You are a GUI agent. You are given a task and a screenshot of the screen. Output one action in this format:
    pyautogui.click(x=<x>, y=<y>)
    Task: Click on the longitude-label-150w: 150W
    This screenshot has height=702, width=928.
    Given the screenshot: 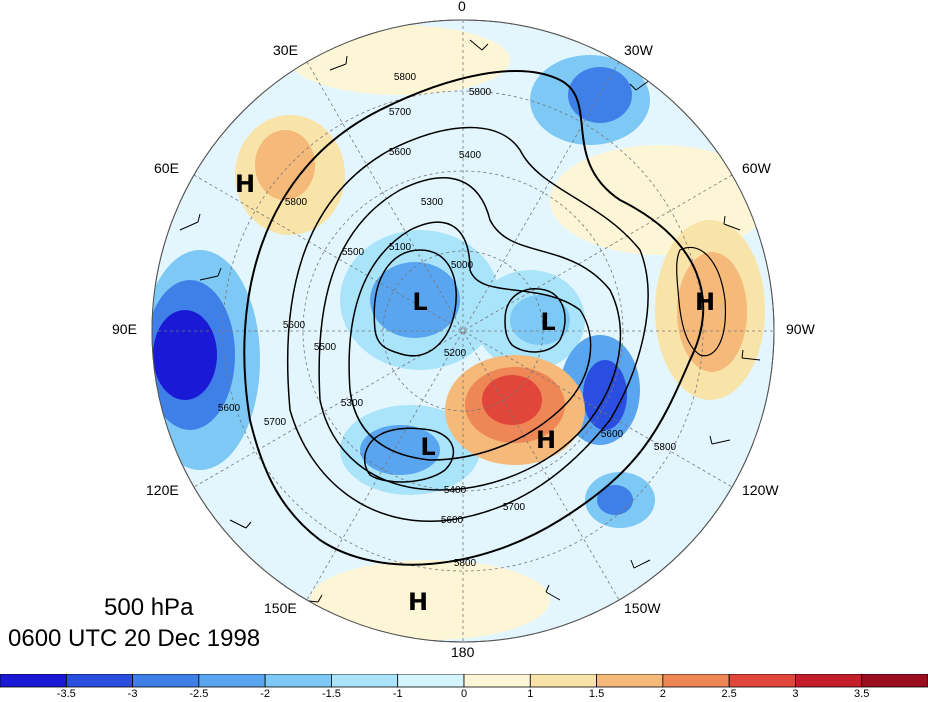 What is the action you would take?
    pyautogui.click(x=642, y=608)
    